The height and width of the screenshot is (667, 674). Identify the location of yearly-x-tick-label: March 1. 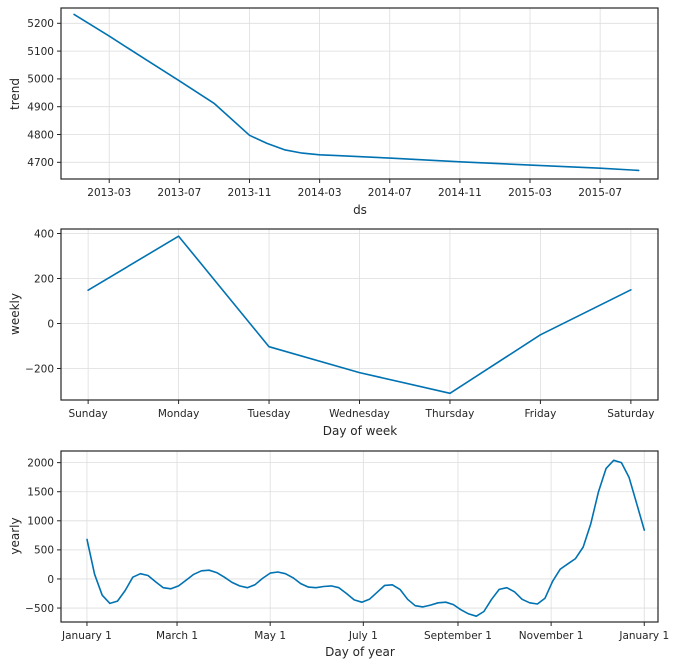
(177, 636).